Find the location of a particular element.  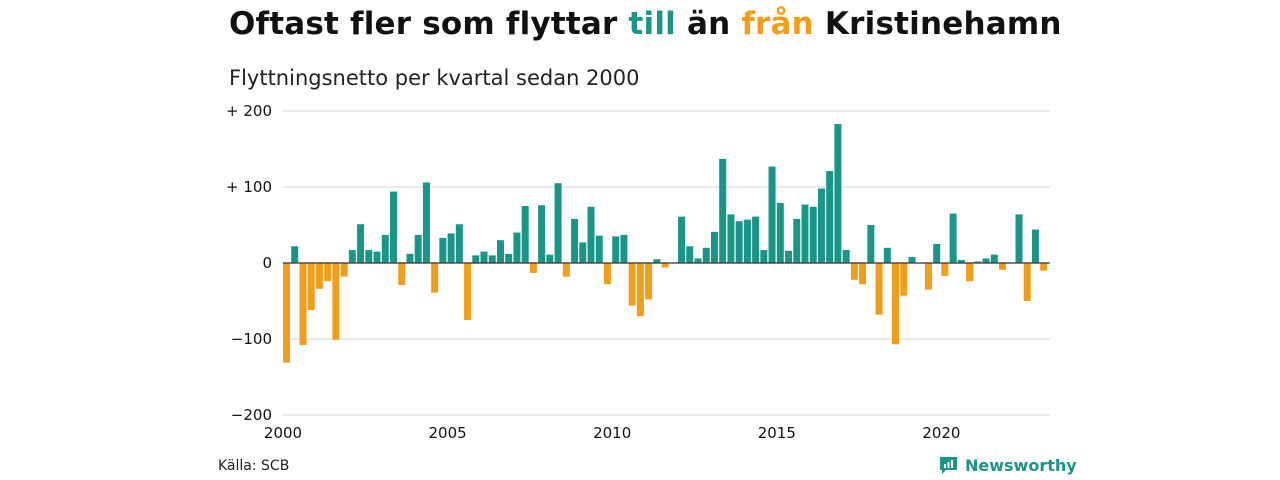

title-part-5: Kristinehamn is located at coordinates (937, 24).